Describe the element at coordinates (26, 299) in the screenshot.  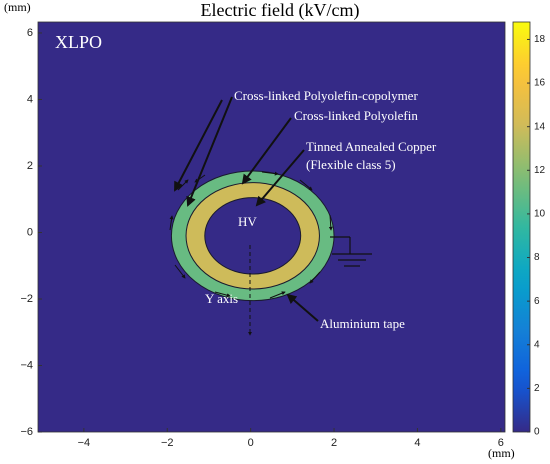
I see `y-tick-label: −2` at that location.